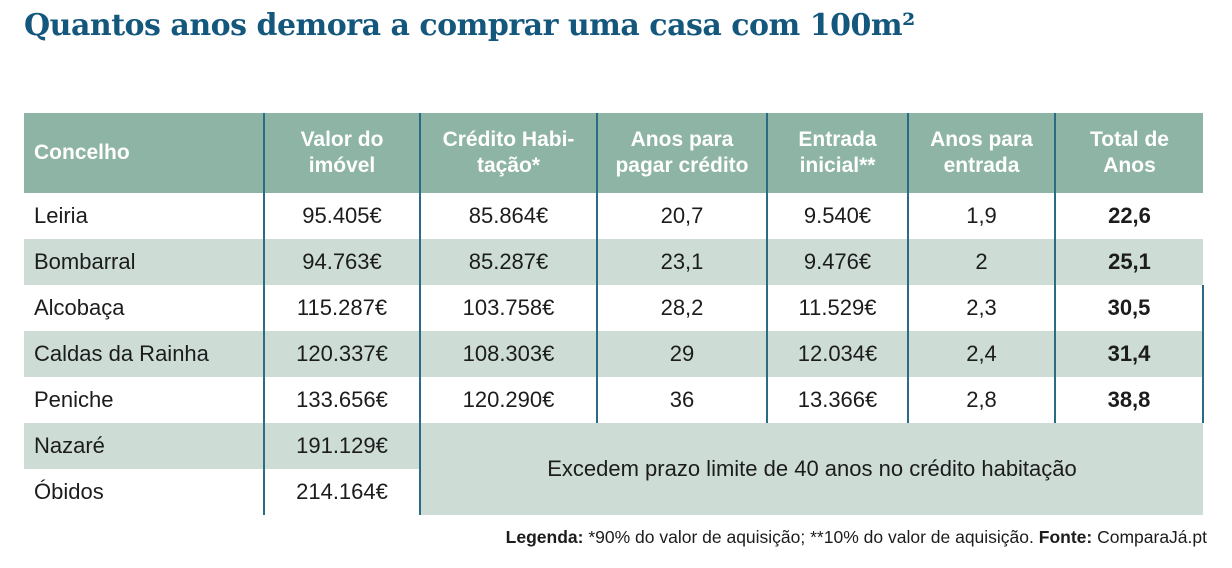  What do you see at coordinates (1128, 262) in the screenshot?
I see `cell-total-anos: 25,1` at bounding box center [1128, 262].